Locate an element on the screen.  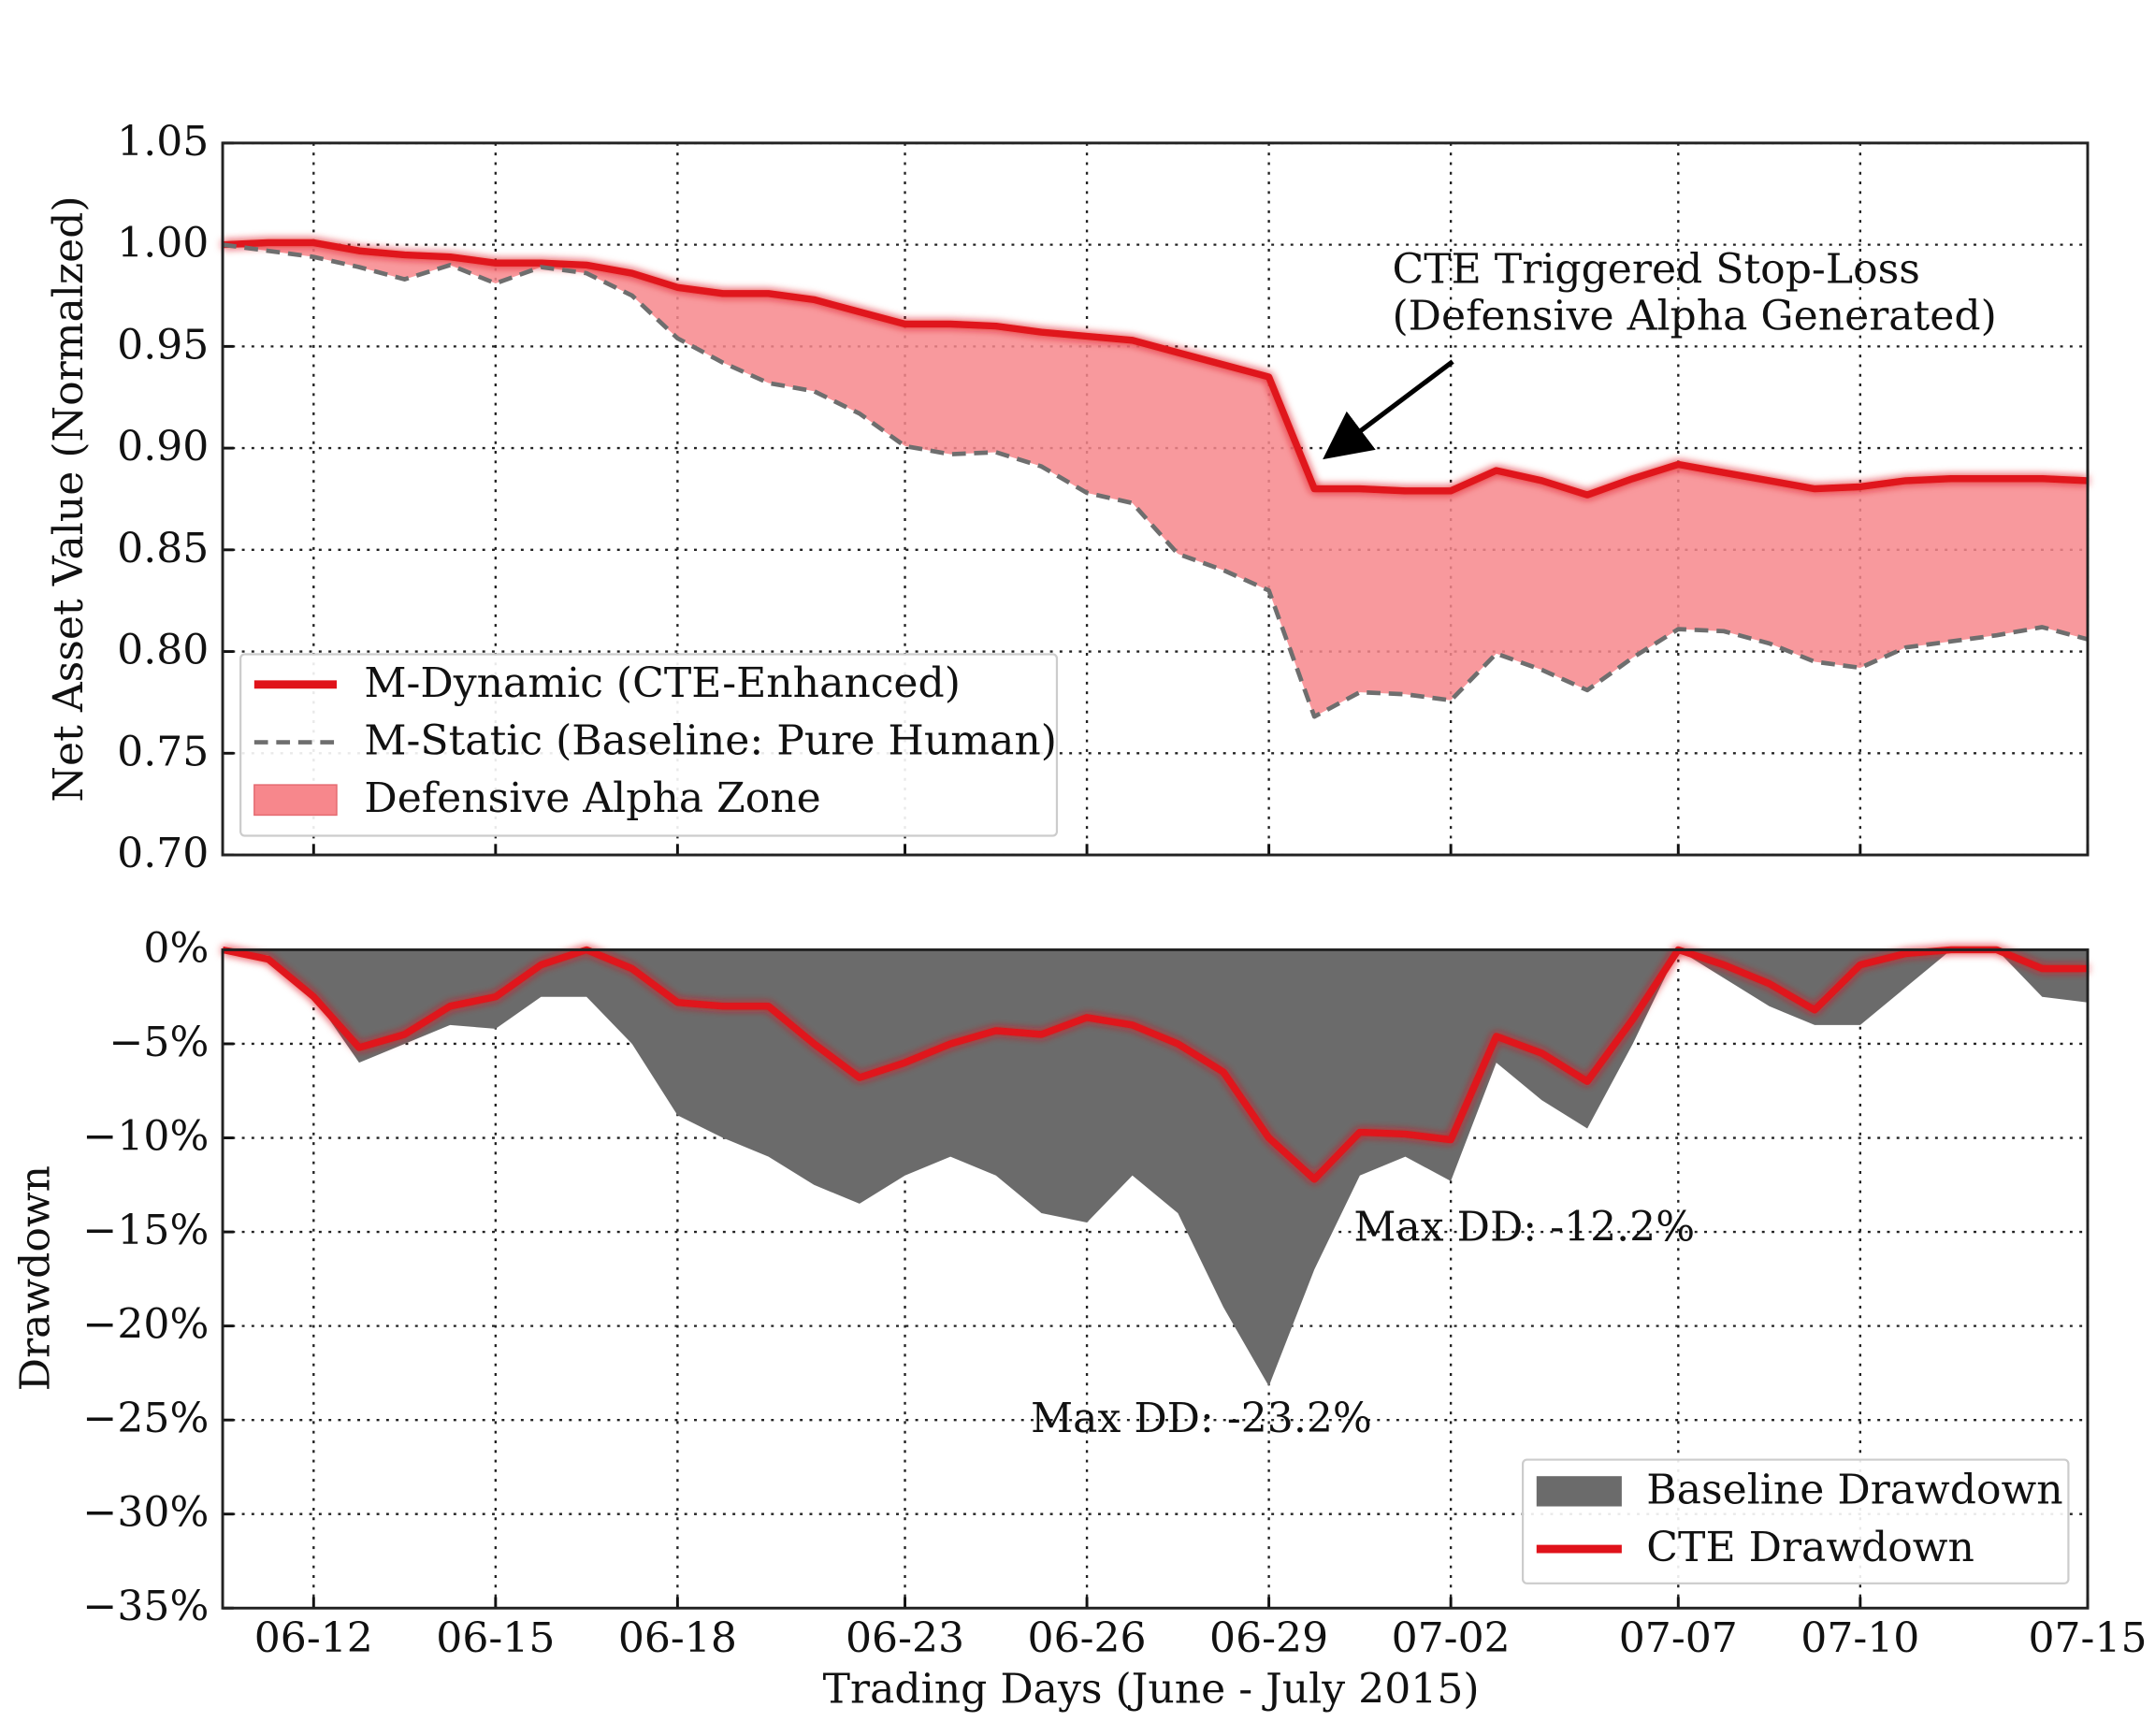
annotation-text: (Defensive Alpha Generated) is located at coordinates (1694, 316).